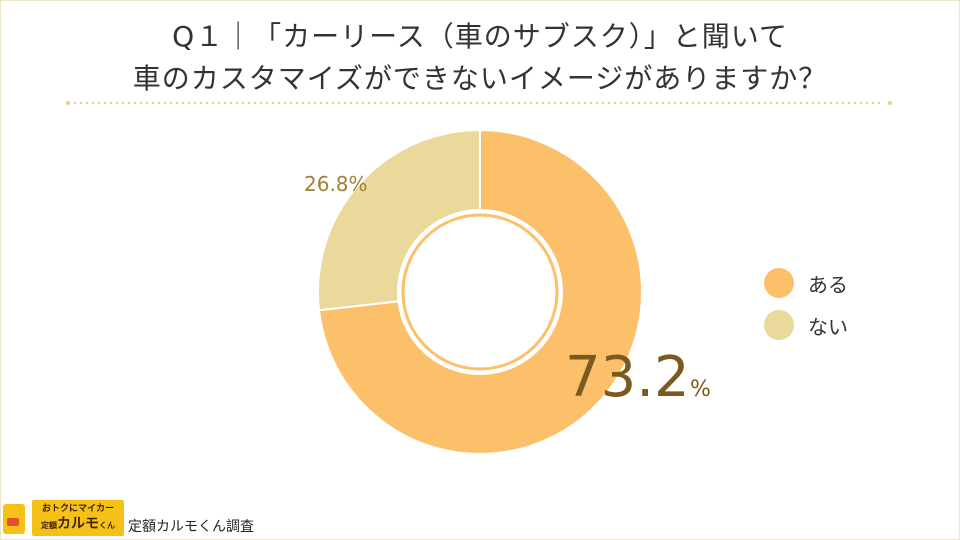  I want to click on logo-wordmark: 定額カルモくん, so click(78, 525).